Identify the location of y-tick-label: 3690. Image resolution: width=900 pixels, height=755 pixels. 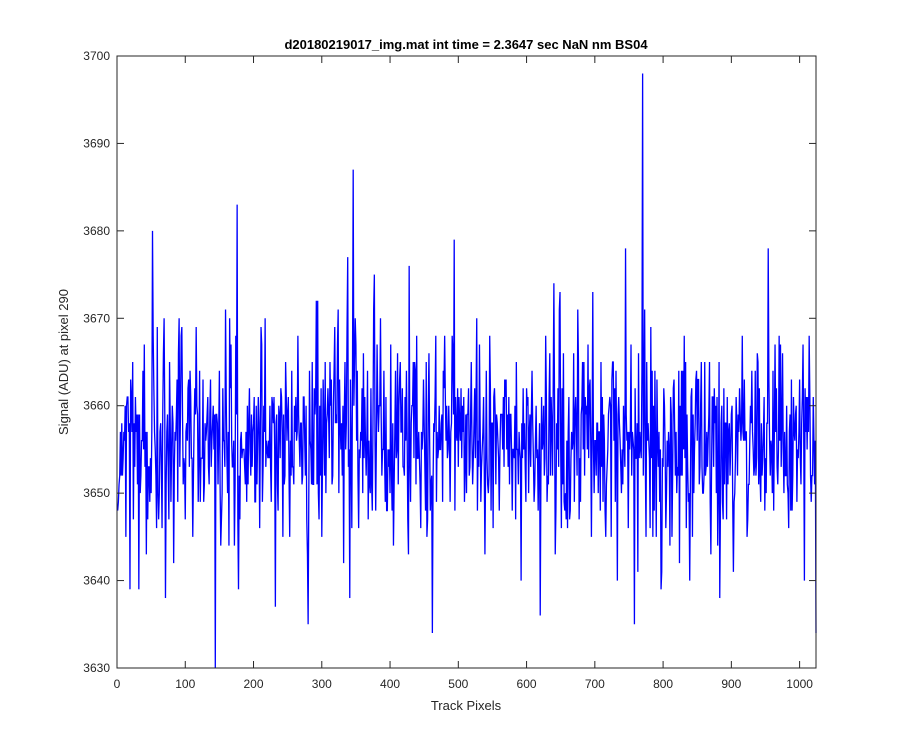
(96, 143).